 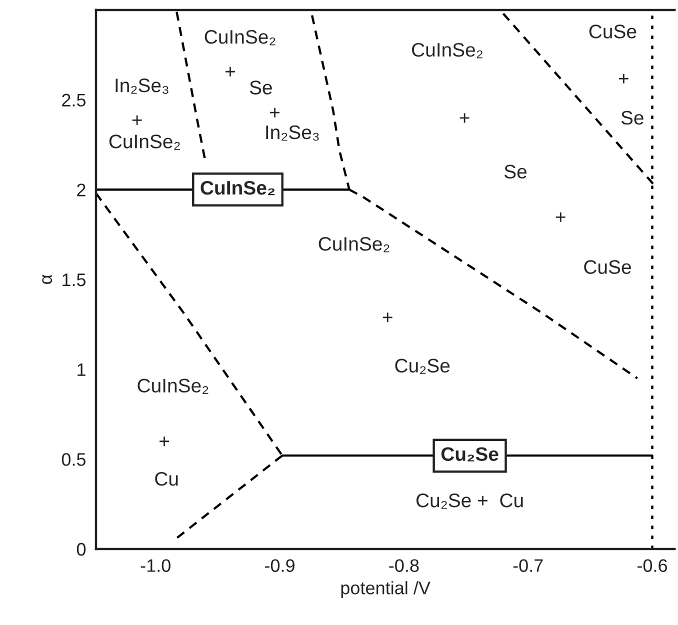 What do you see at coordinates (166, 479) in the screenshot?
I see `annotation: Cu` at bounding box center [166, 479].